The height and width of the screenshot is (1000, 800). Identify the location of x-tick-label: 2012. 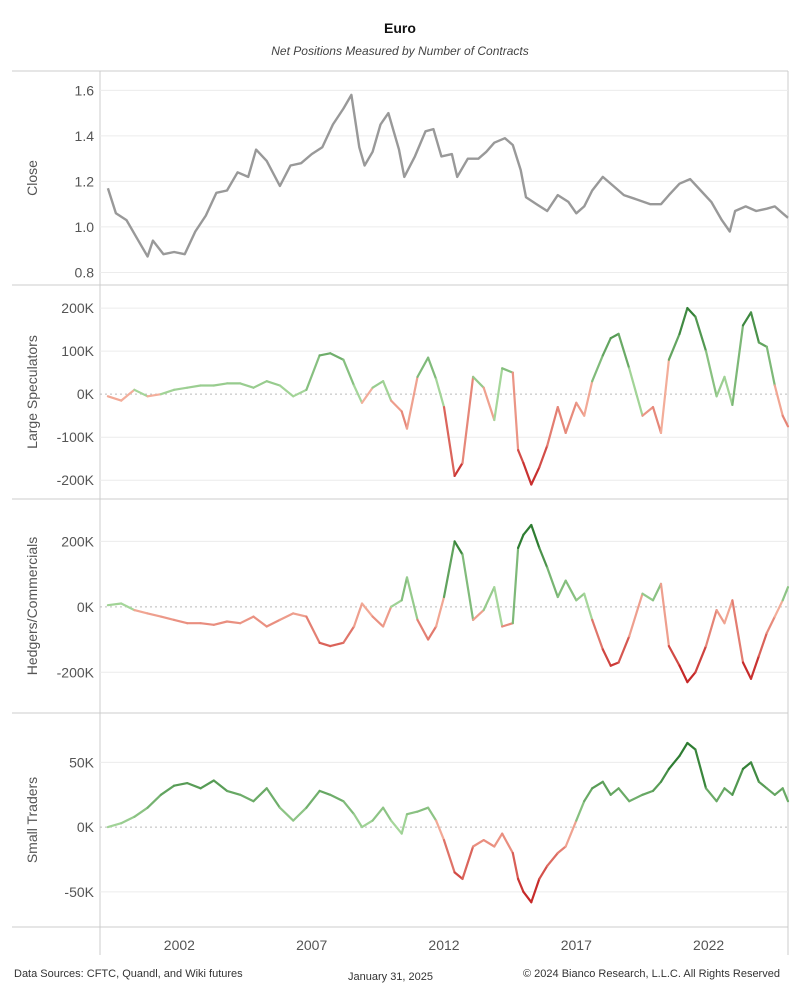
(443, 945).